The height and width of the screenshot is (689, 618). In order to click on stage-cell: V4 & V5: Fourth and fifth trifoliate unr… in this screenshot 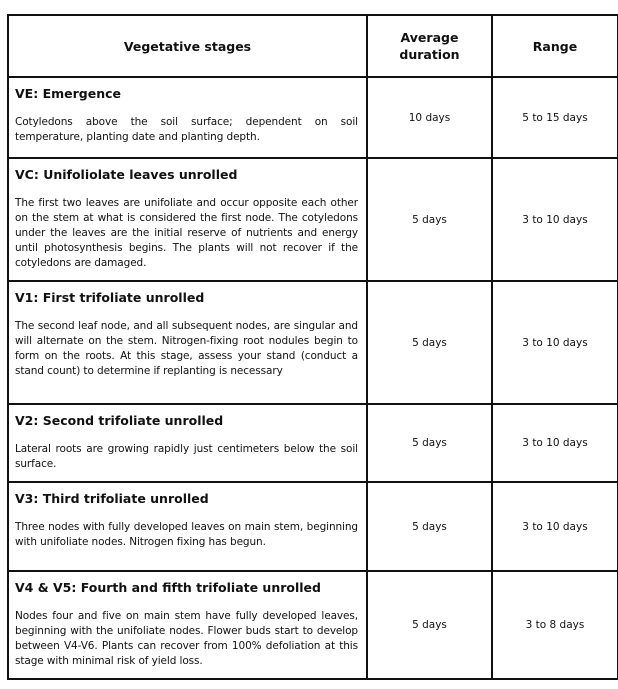, I will do `click(187, 625)`.